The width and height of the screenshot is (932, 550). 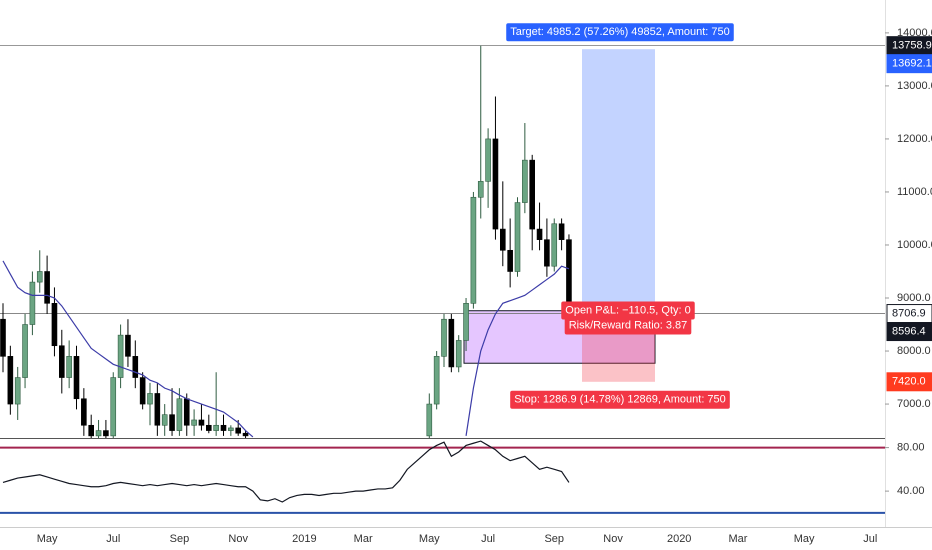 What do you see at coordinates (912, 64) in the screenshot?
I see `price-marker-label: 13692.1` at bounding box center [912, 64].